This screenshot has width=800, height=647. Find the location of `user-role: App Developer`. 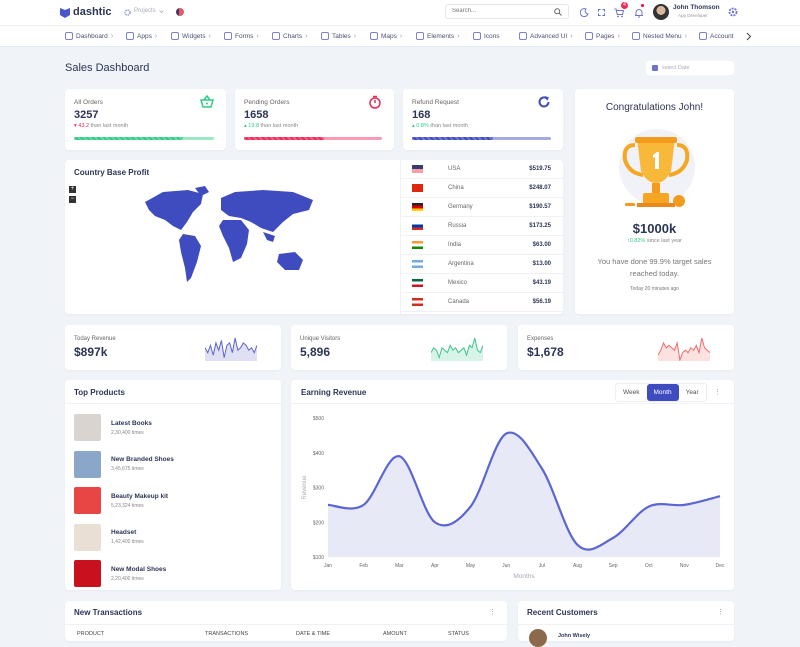

user-role: App Developer is located at coordinates (693, 15).